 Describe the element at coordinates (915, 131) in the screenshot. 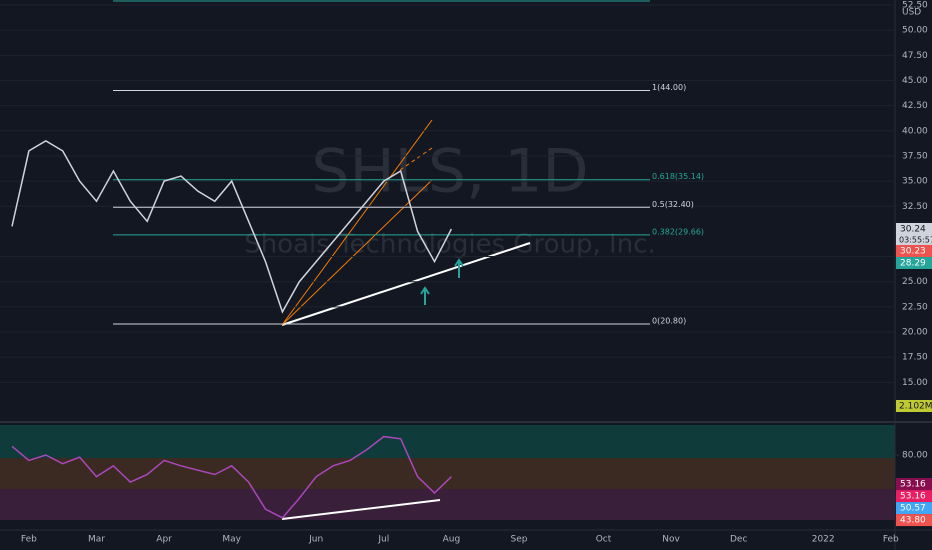

I see `y-tick-label: 40.00` at that location.